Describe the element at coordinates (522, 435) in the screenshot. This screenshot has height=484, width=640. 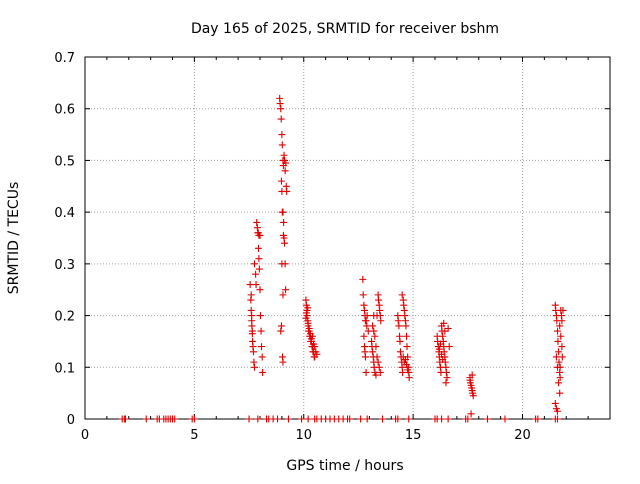
I see `x-tick-label: 20` at that location.